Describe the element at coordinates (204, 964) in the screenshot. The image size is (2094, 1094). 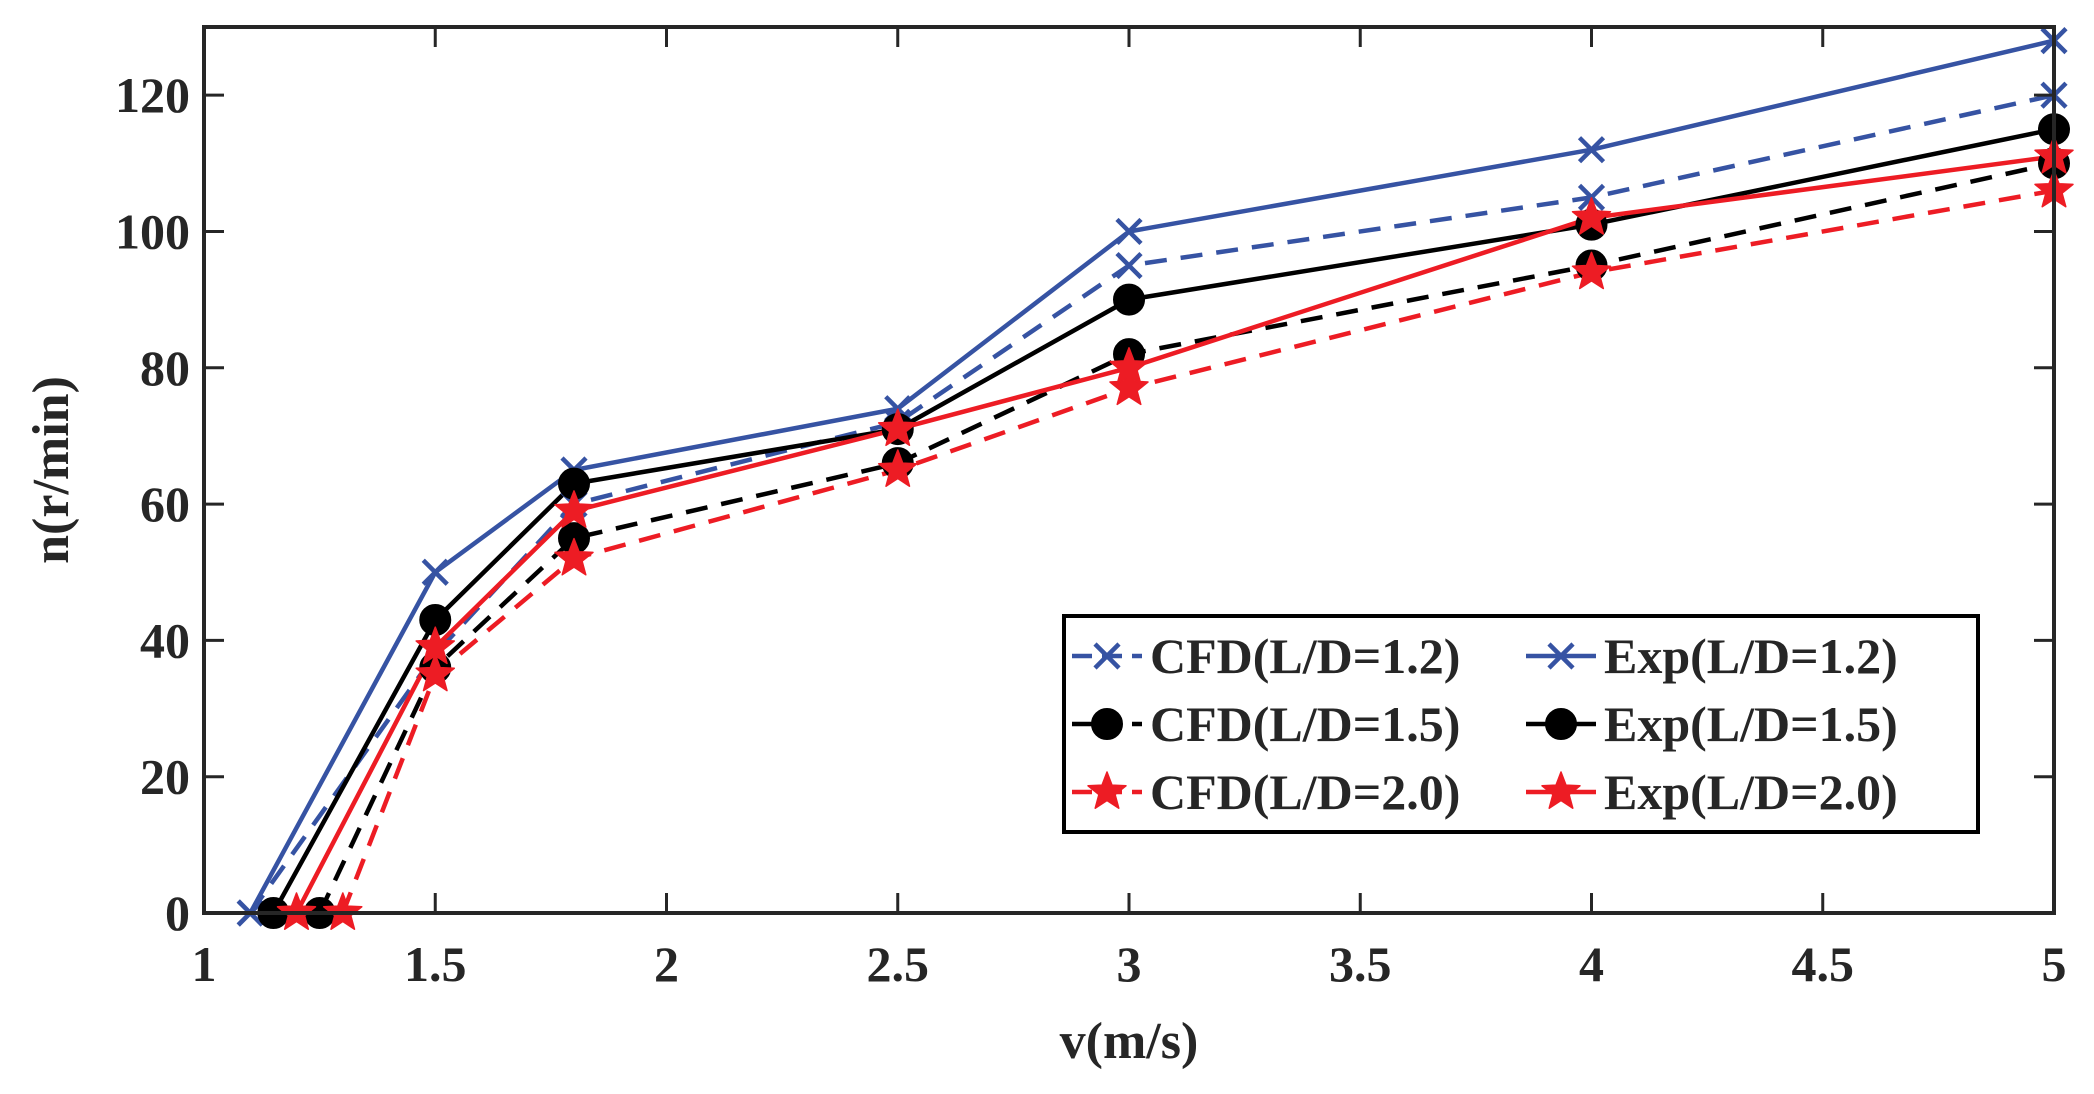
I see `x-tick-label: 1` at that location.